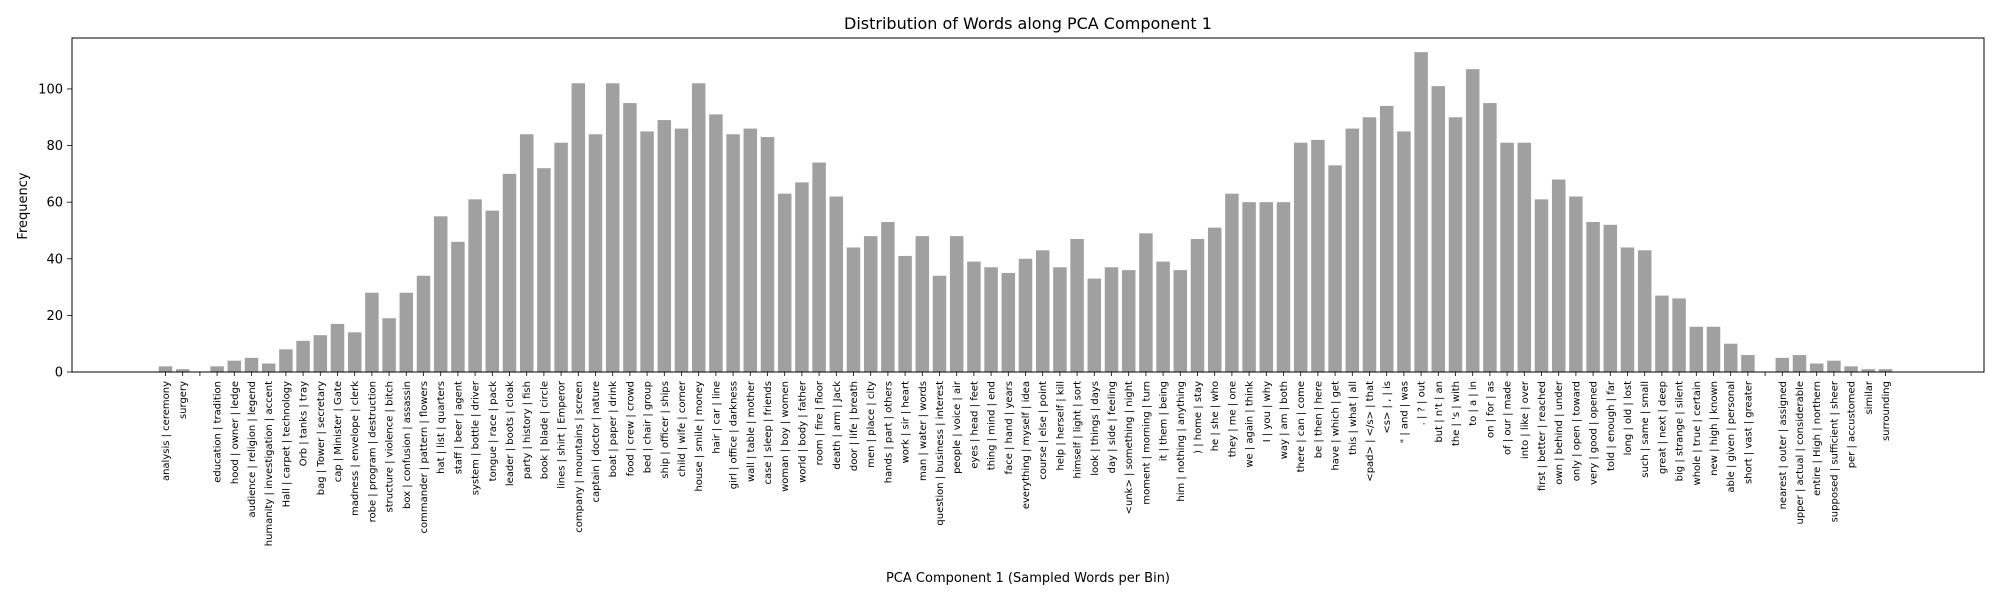  I want to click on x-tick-label: this | what | all, so click(1353, 418).